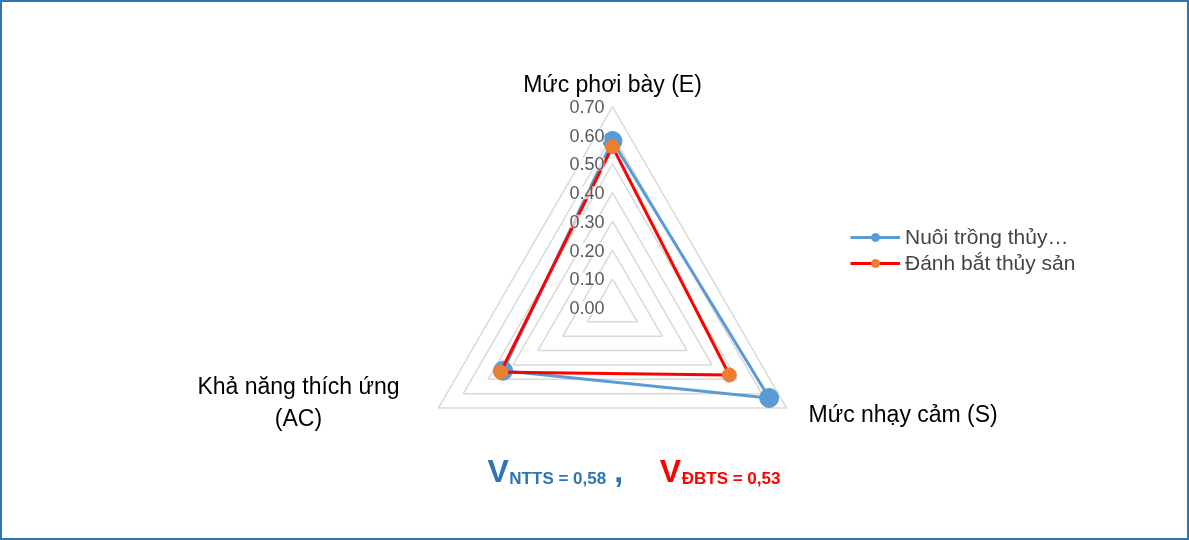  Describe the element at coordinates (587, 250) in the screenshot. I see `y-tick-label: 0.20` at that location.